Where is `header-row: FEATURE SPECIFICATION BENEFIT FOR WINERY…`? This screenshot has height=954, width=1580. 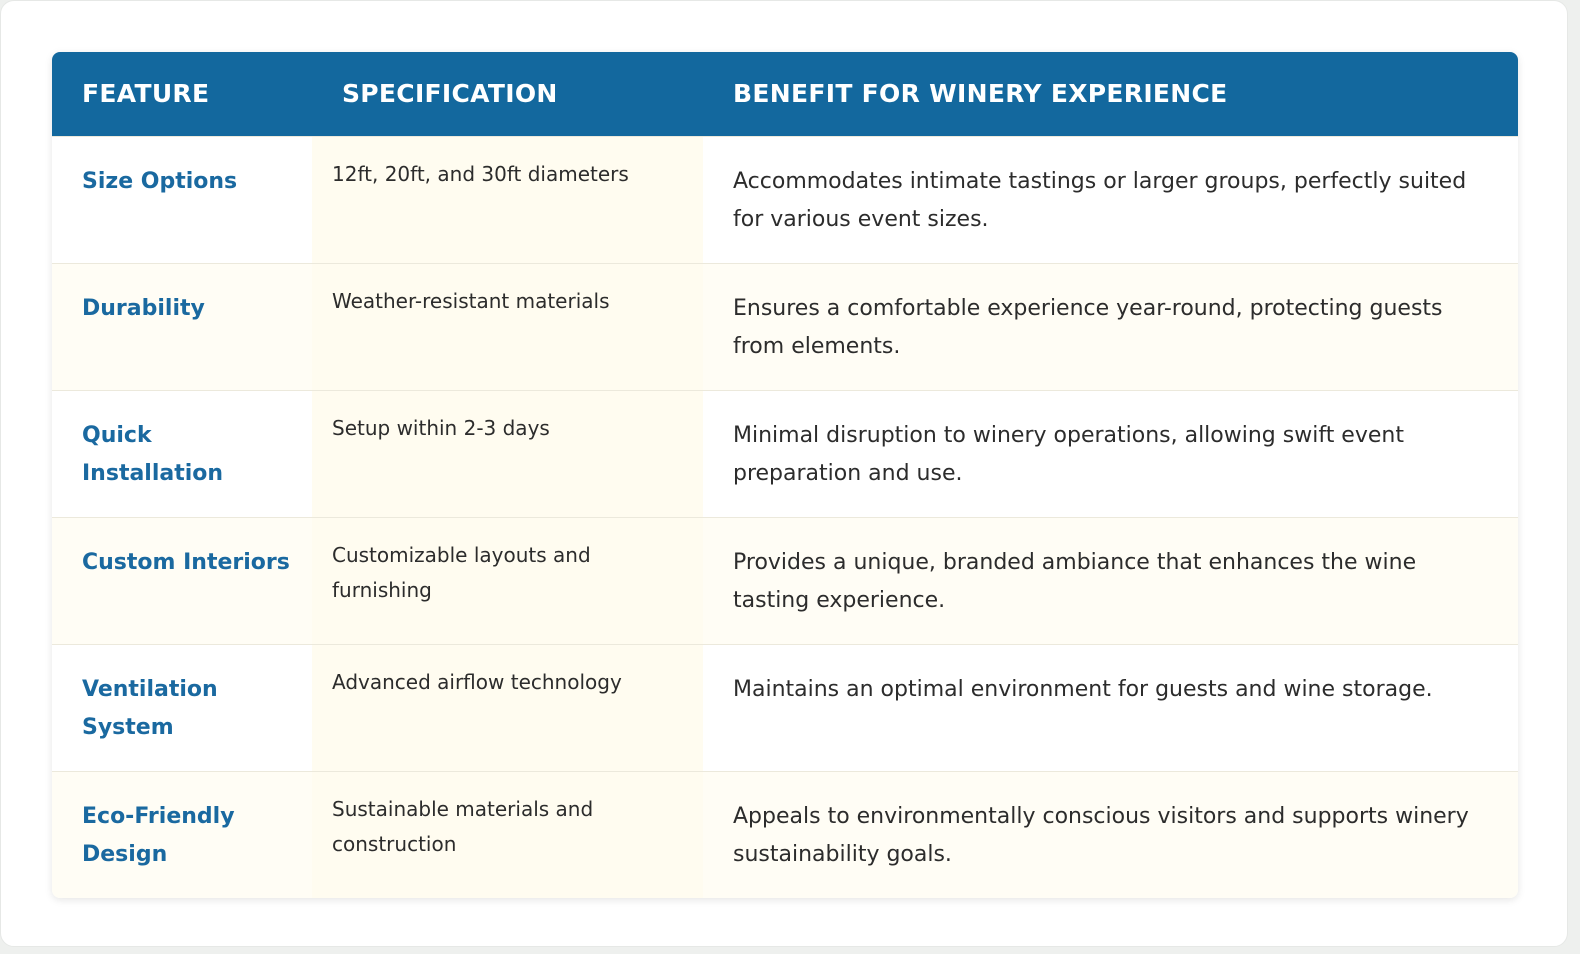
header-row: FEATURE SPECIFICATION BENEFIT FOR WINERY… is located at coordinates (785, 94).